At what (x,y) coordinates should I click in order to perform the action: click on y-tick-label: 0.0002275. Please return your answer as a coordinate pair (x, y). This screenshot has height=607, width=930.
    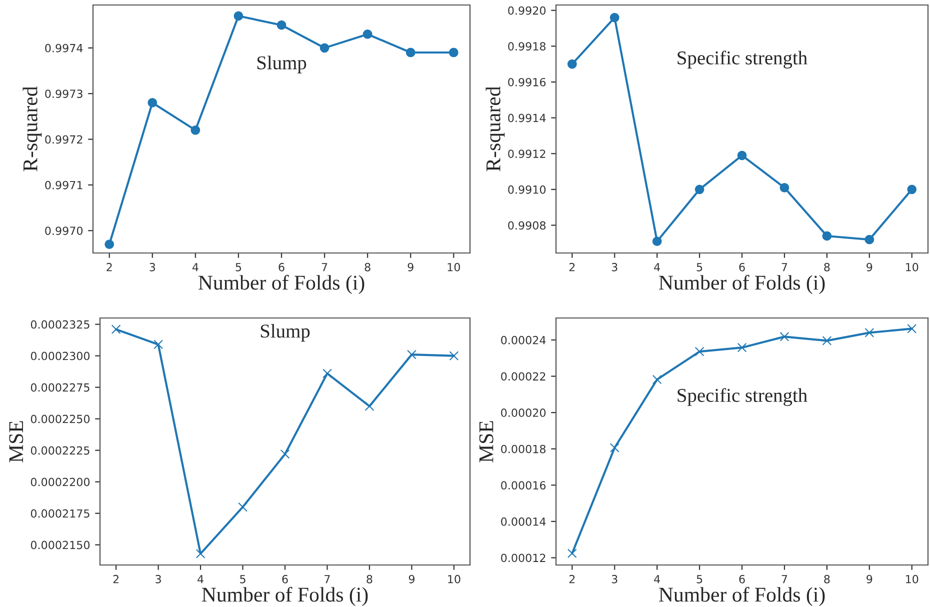
    Looking at the image, I should click on (60, 387).